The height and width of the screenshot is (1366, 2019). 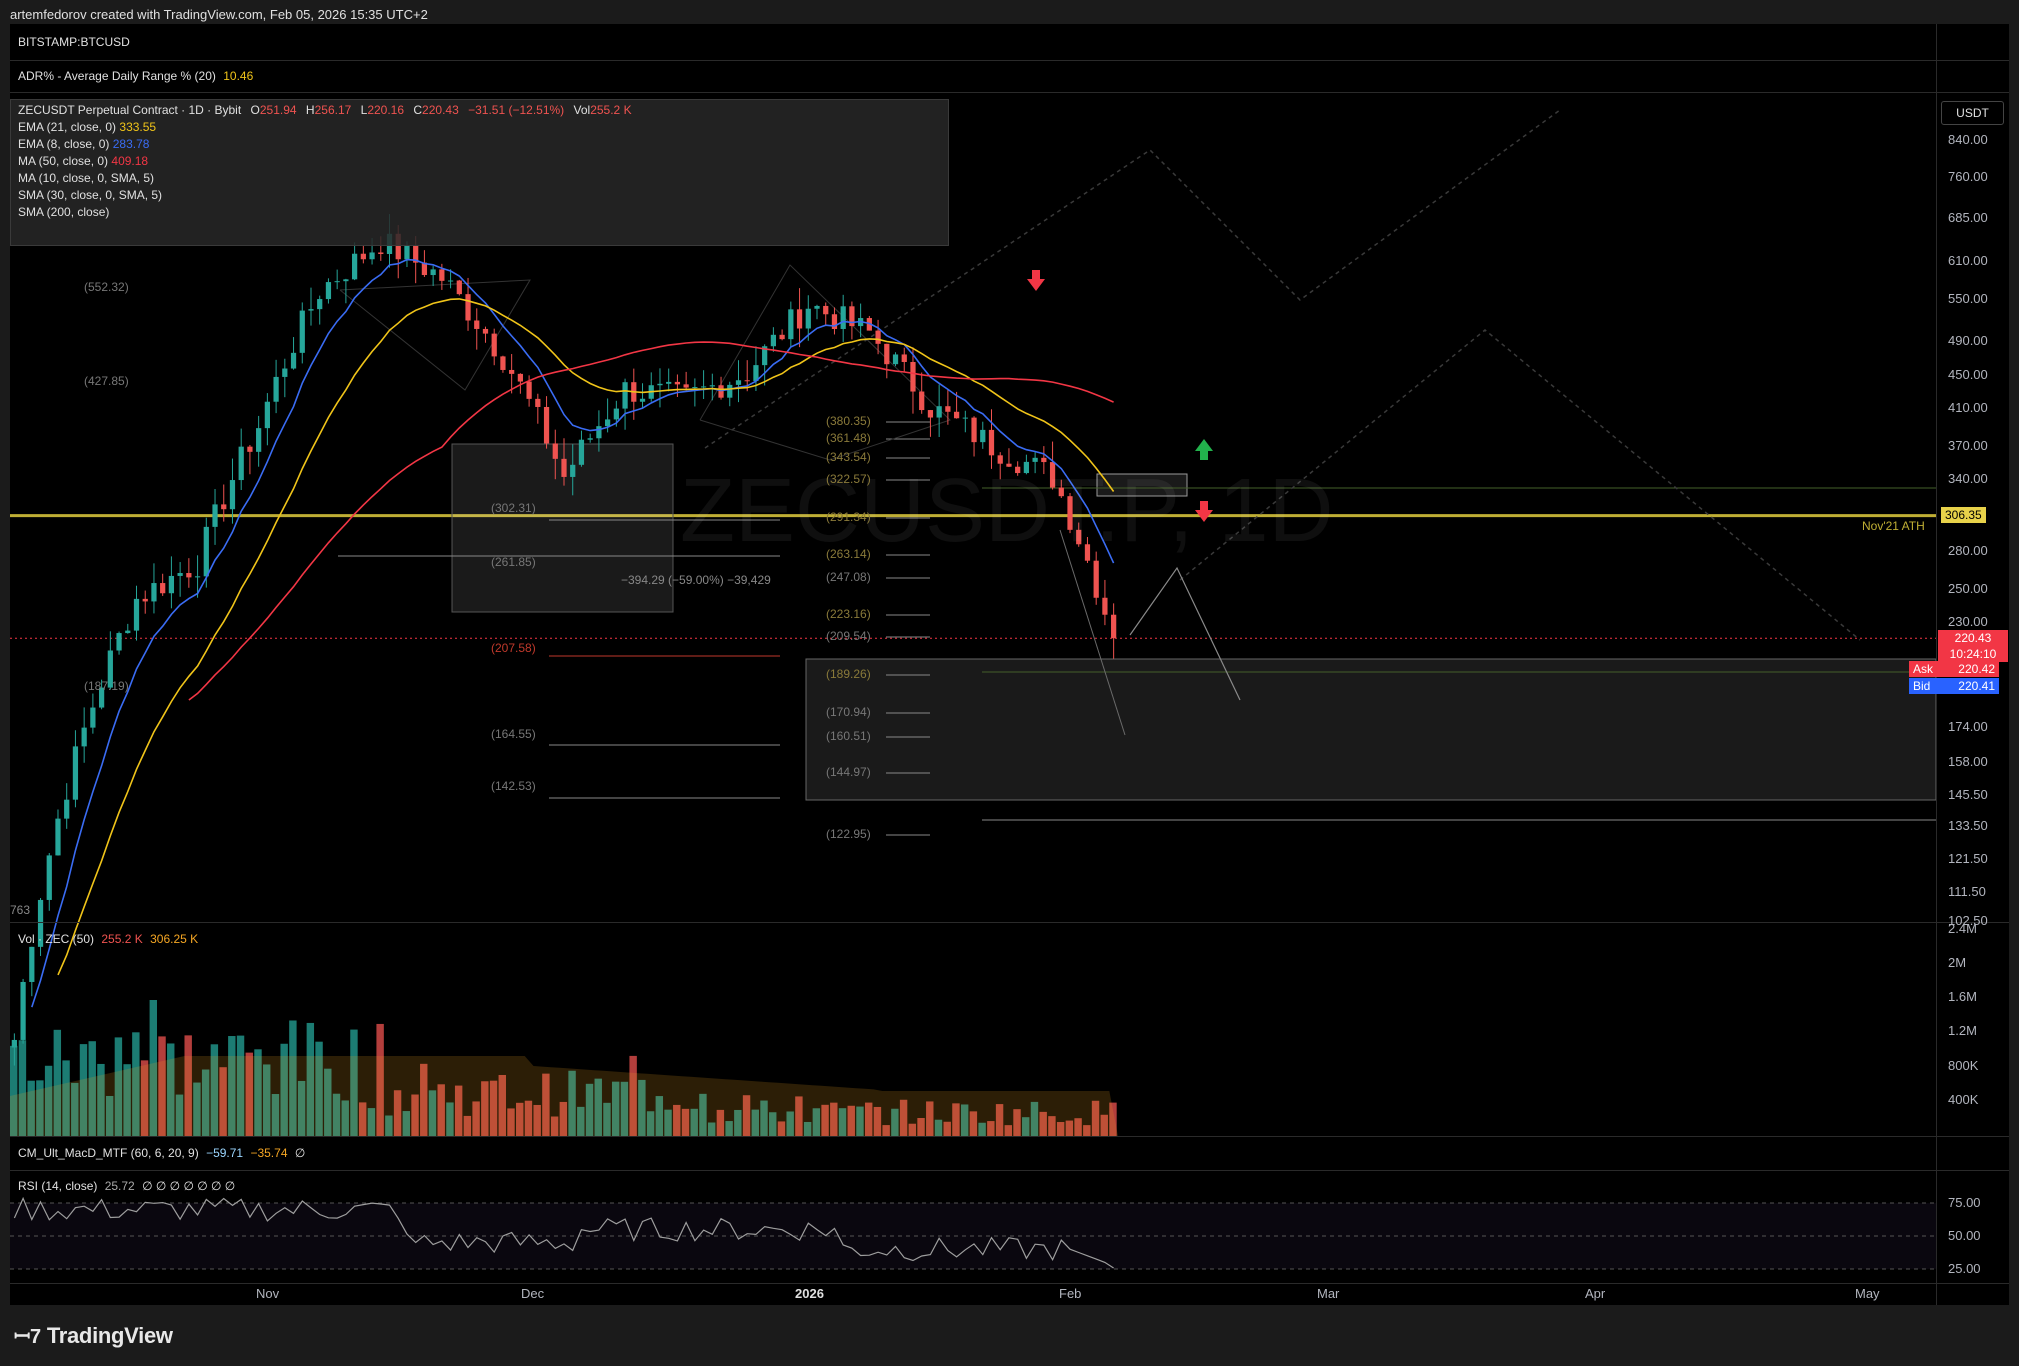 I want to click on legend-ema21: EMA (21, close, 0) 333.55, so click(x=87, y=127).